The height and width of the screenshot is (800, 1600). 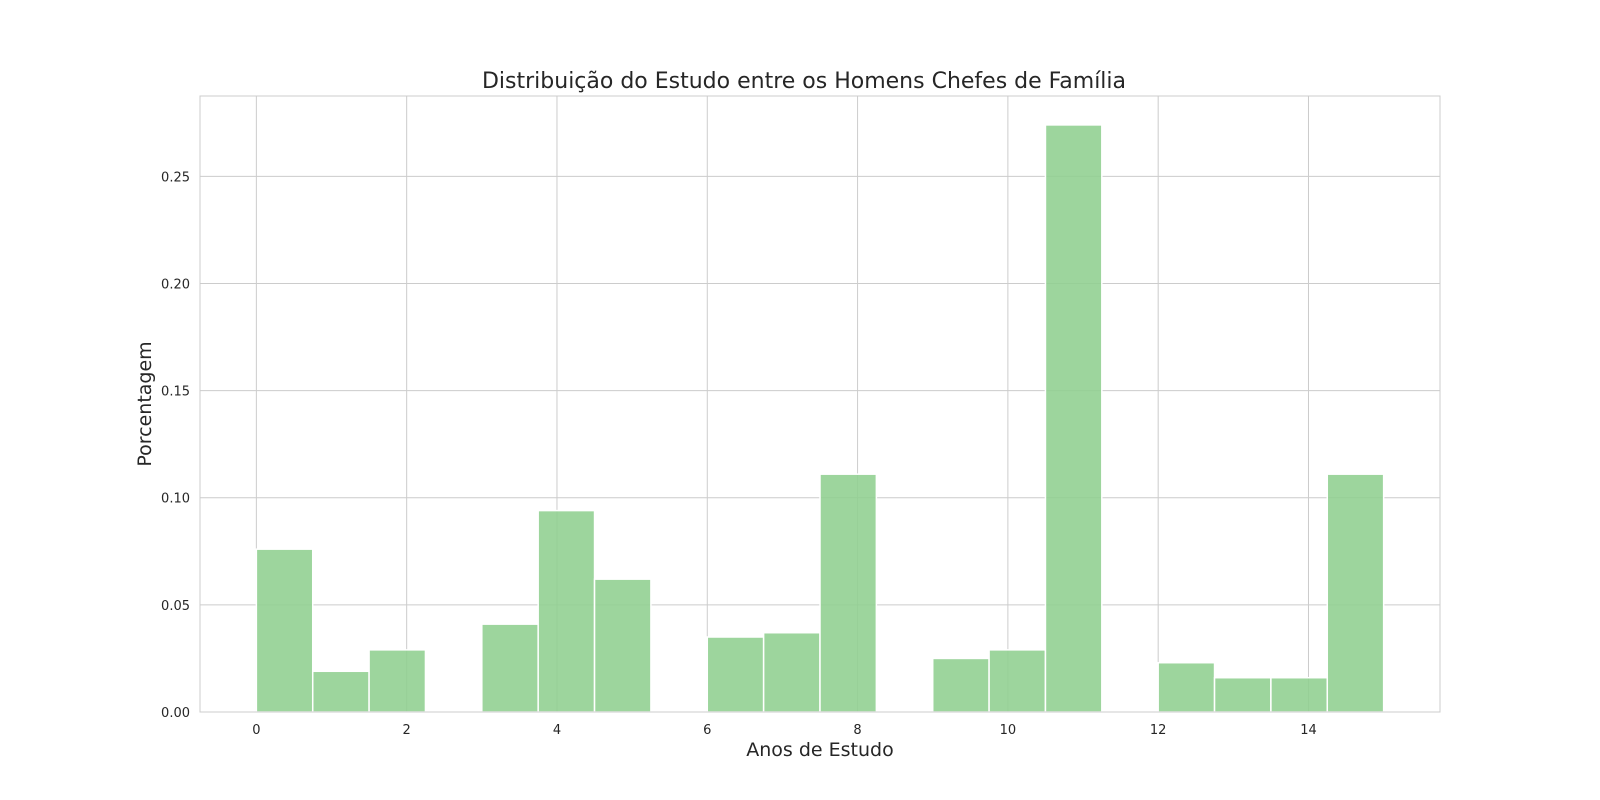 I want to click on x-tick-label: 14, so click(x=1308, y=730).